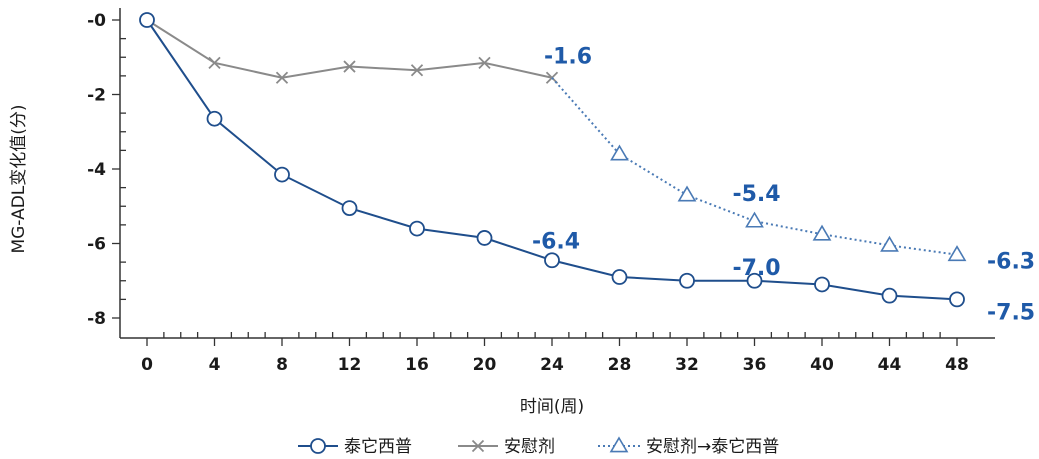  I want to click on legend-item: 安慰剂→泰它西普, so click(688, 446).